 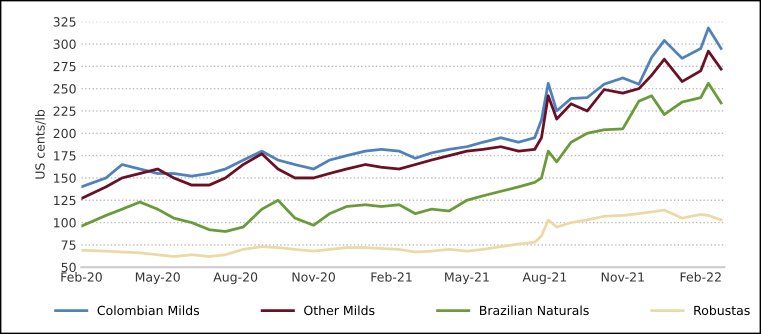 I want to click on y-tick-label: 50, so click(x=69, y=267).